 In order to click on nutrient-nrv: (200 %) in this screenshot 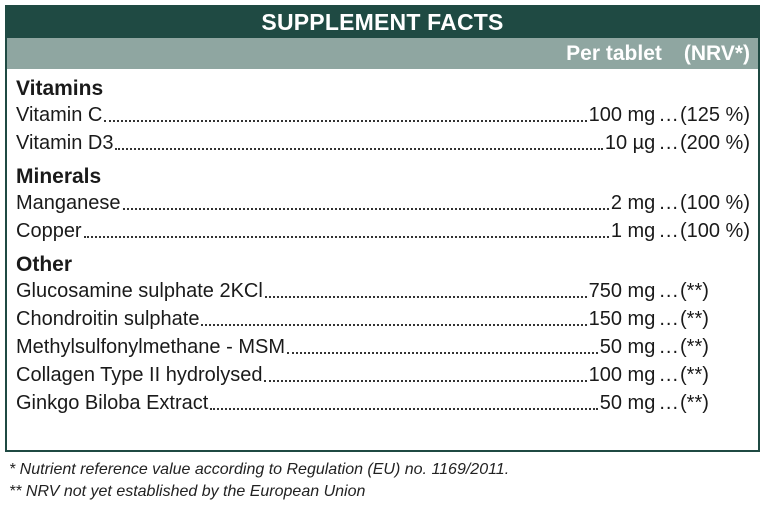, I will do `click(714, 143)`.